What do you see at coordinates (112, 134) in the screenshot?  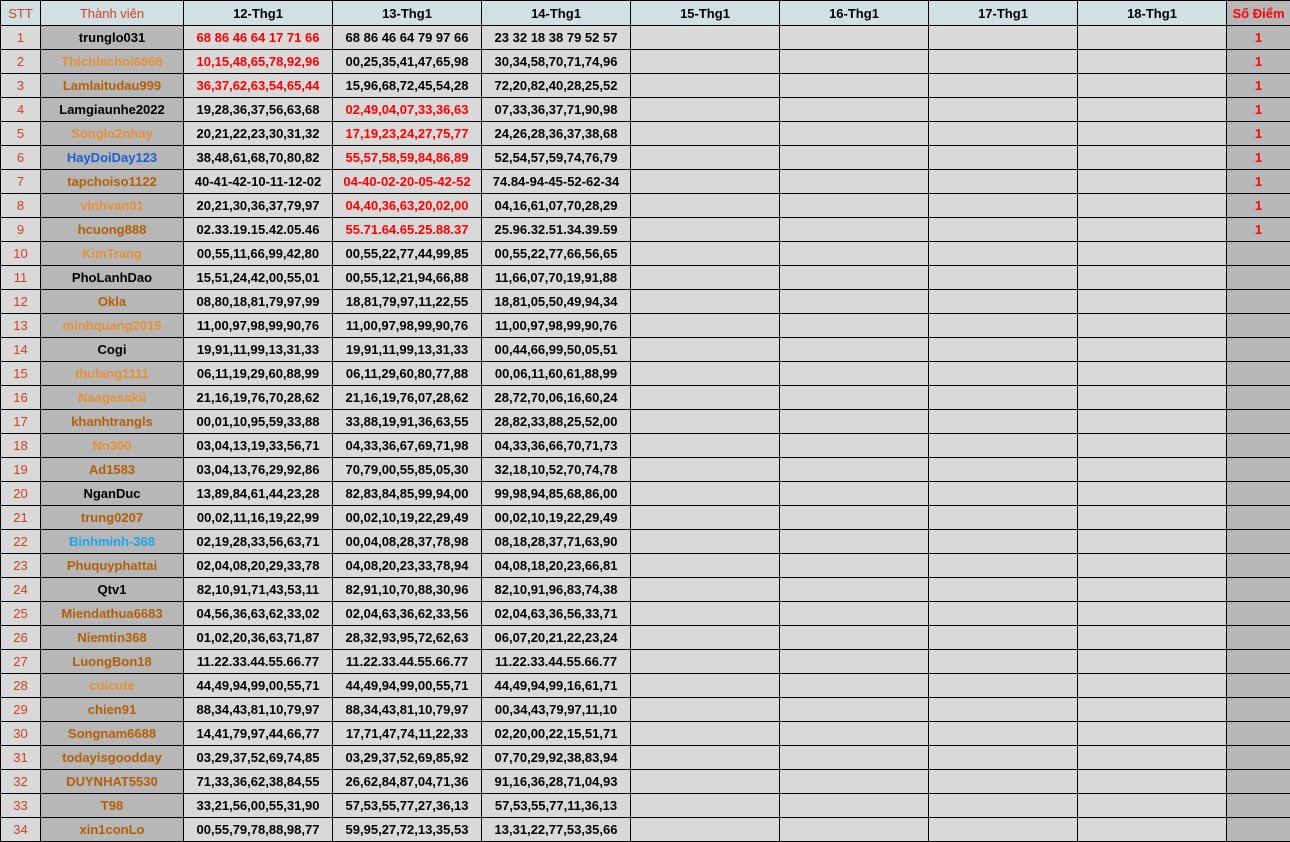 I see `member-name: Songlo2nhay` at bounding box center [112, 134].